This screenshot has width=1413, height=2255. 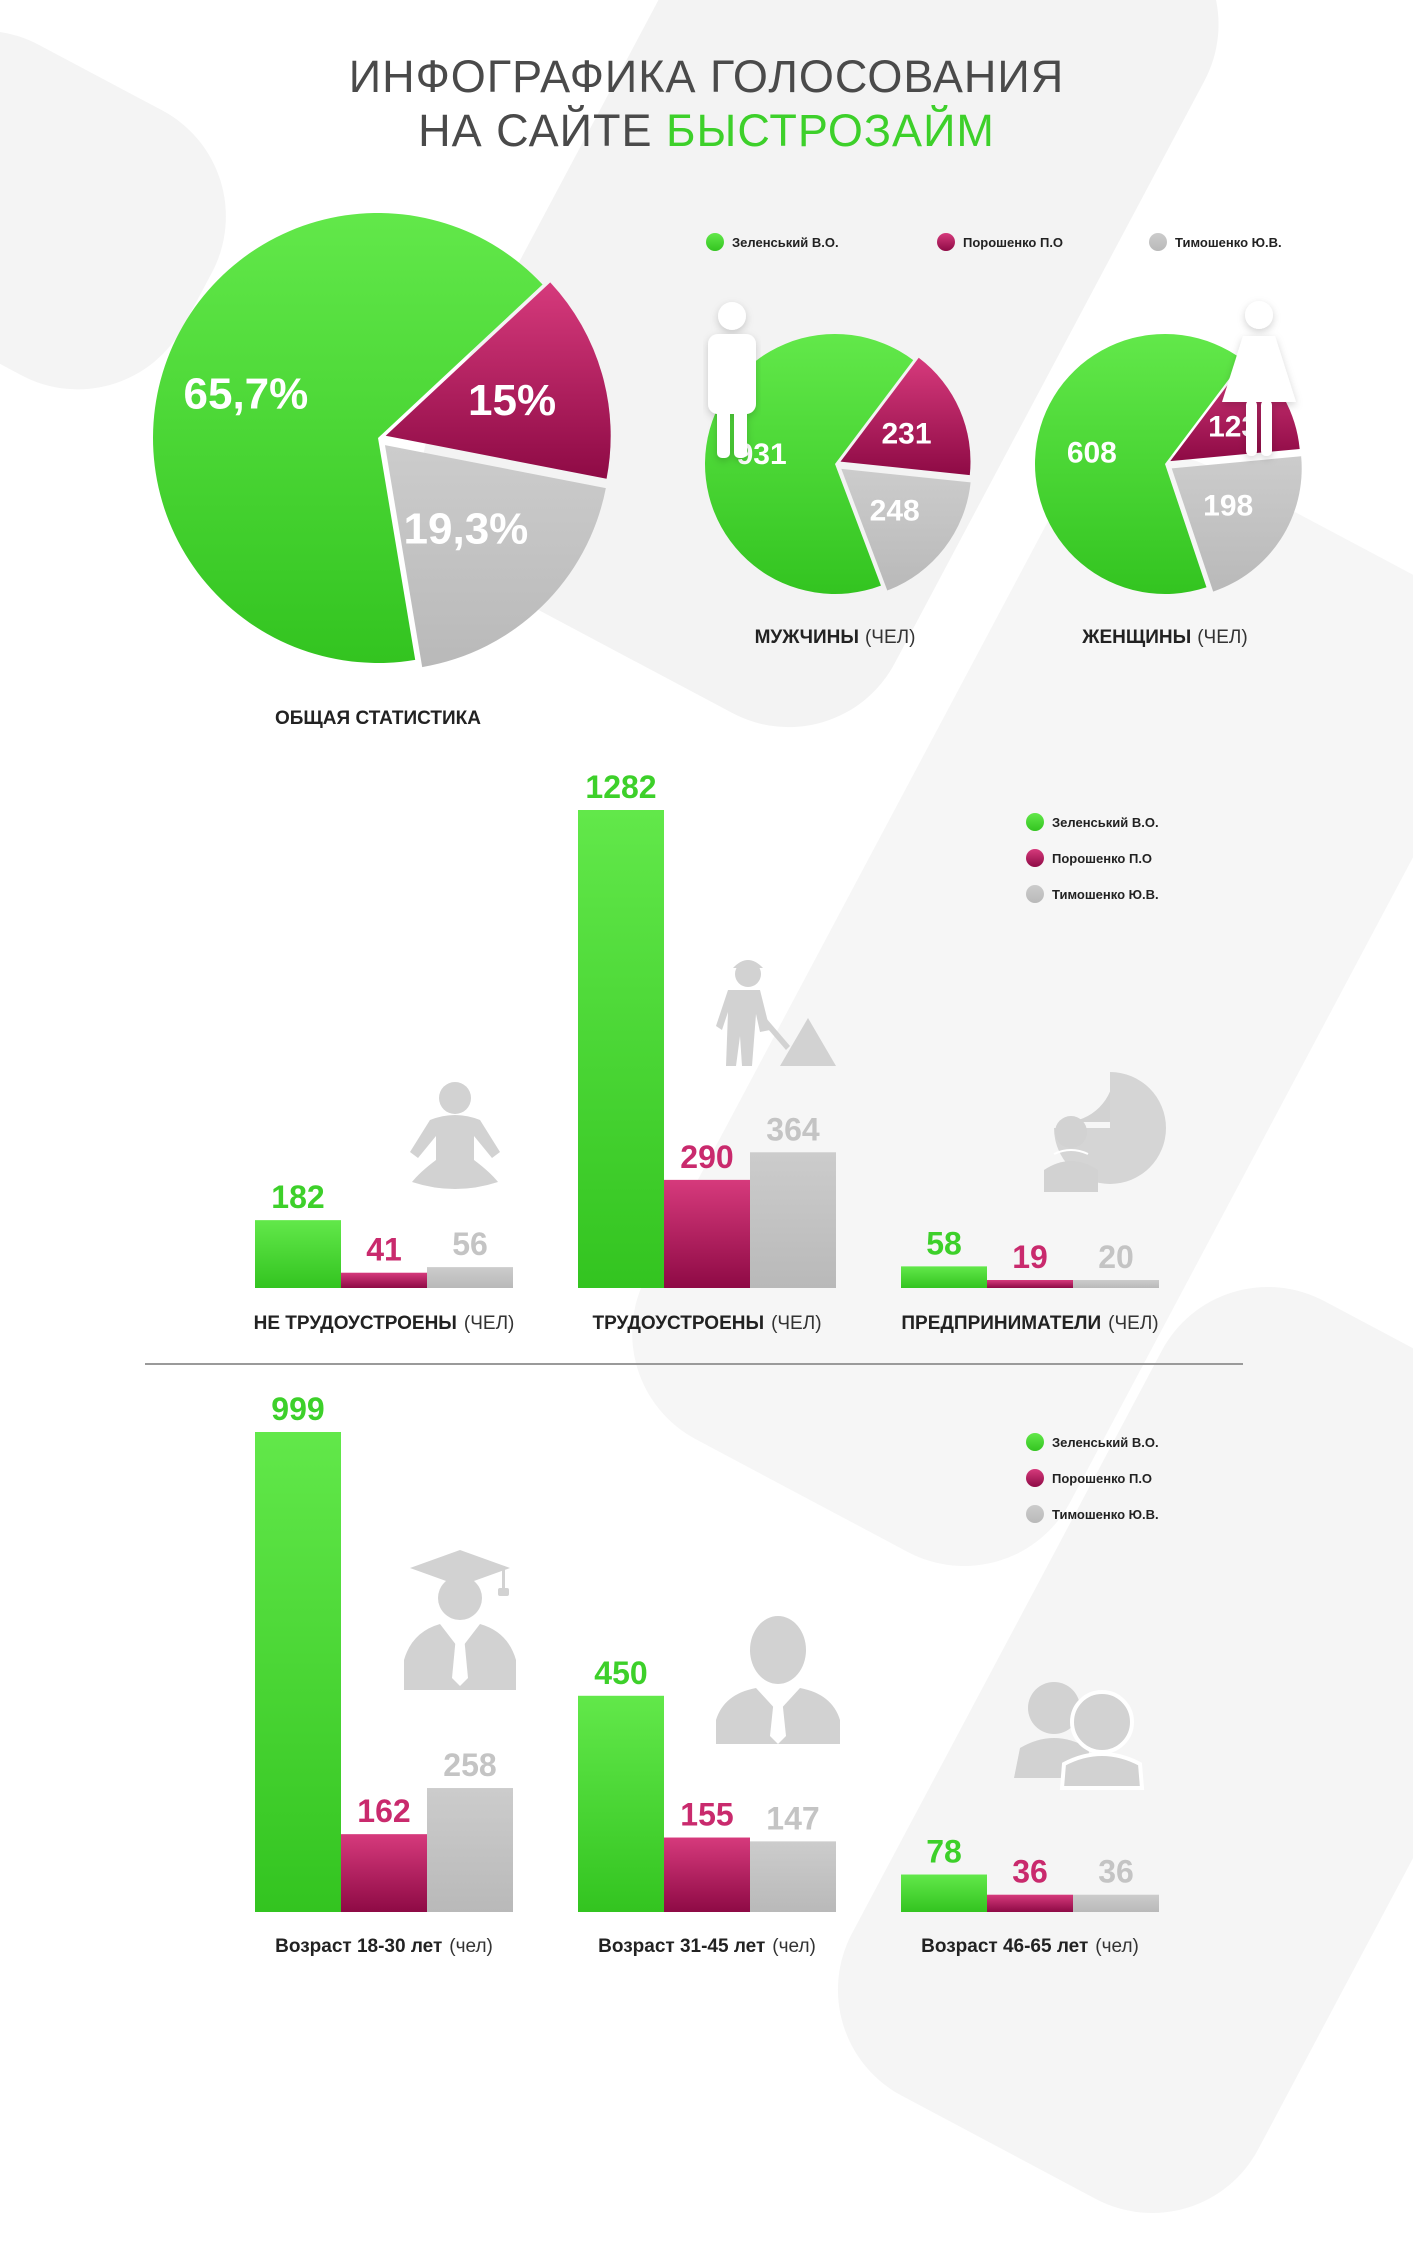 What do you see at coordinates (776, 1013) in the screenshot?
I see `worker-icon` at bounding box center [776, 1013].